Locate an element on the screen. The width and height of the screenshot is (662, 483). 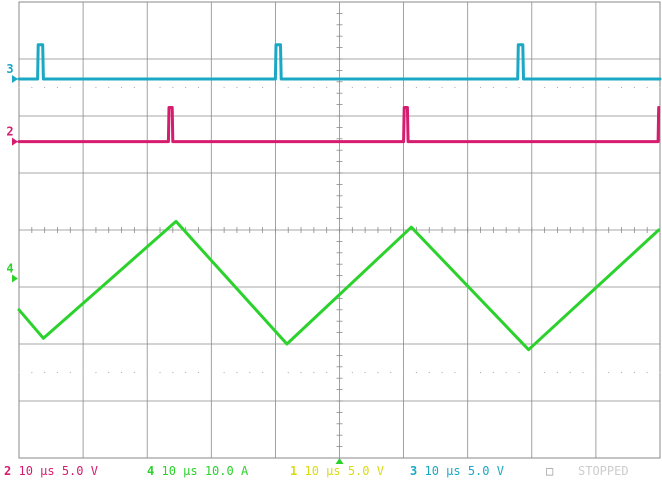
channel-3-marker is located at coordinates (15, 78).